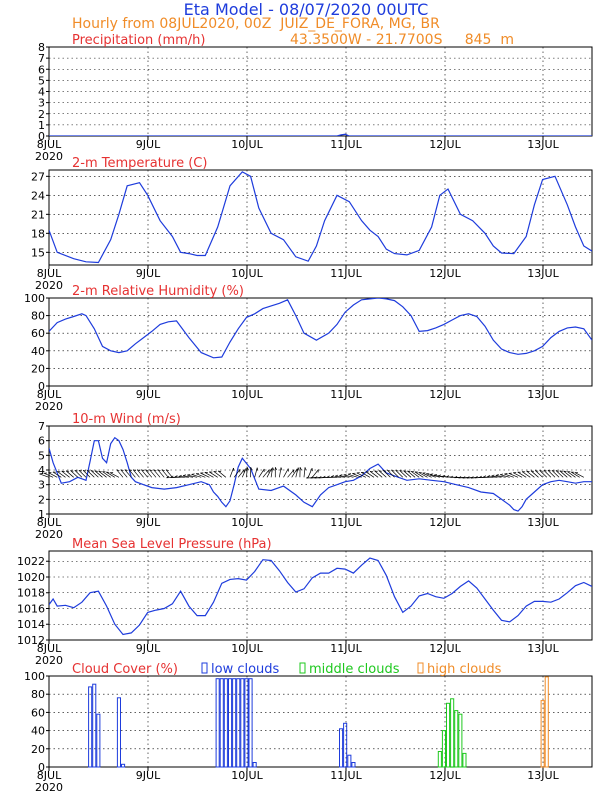 Image resolution: width=612 pixels, height=792 pixels. I want to click on temperature-ytick-label: 21, so click(38, 214).